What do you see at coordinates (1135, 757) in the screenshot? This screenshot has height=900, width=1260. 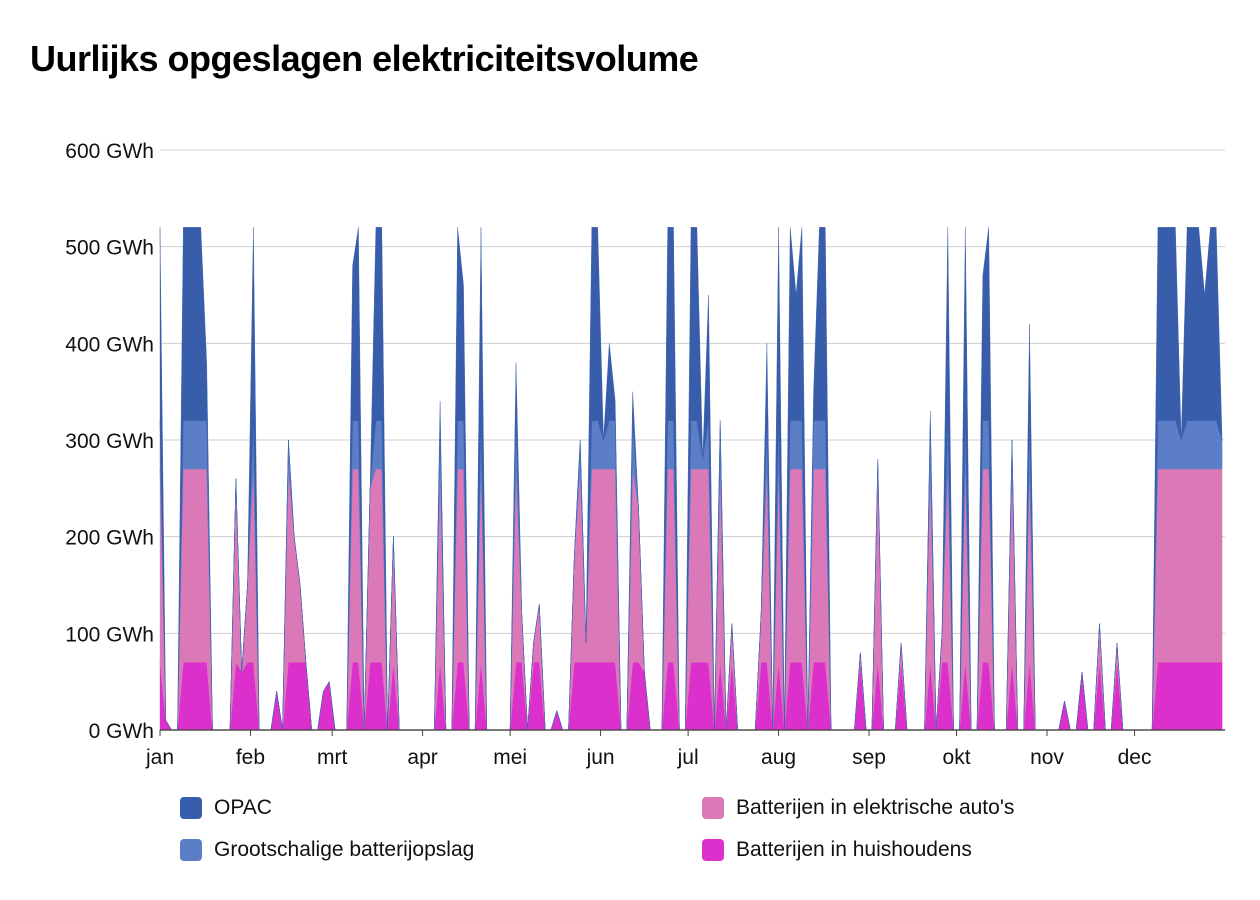 I see `x-tick-label: dec` at bounding box center [1135, 757].